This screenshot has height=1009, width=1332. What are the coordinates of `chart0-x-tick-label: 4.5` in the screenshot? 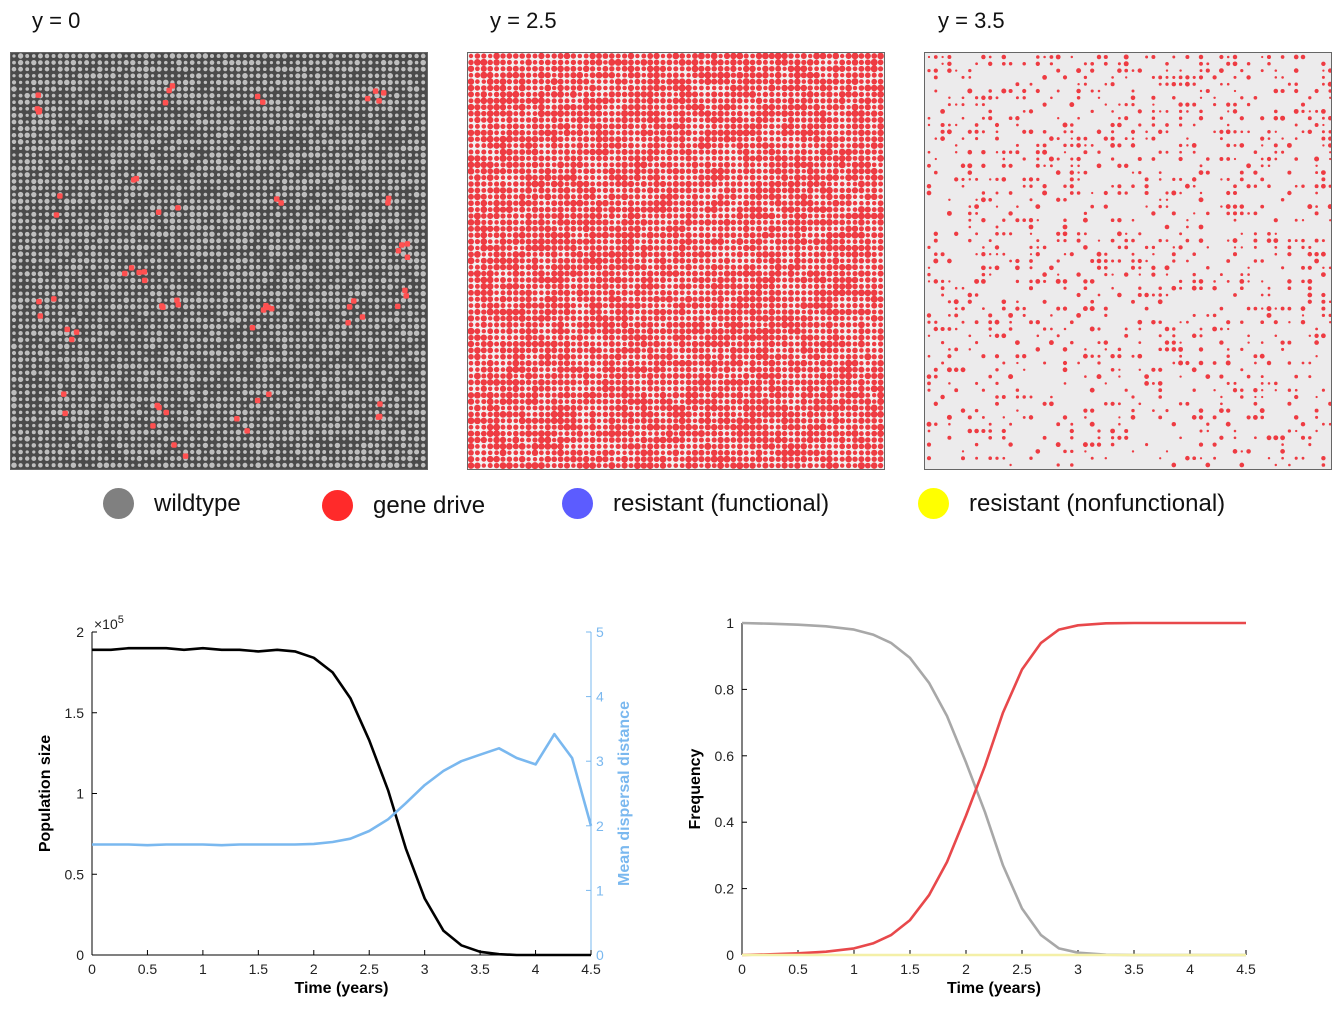 It's located at (591, 969).